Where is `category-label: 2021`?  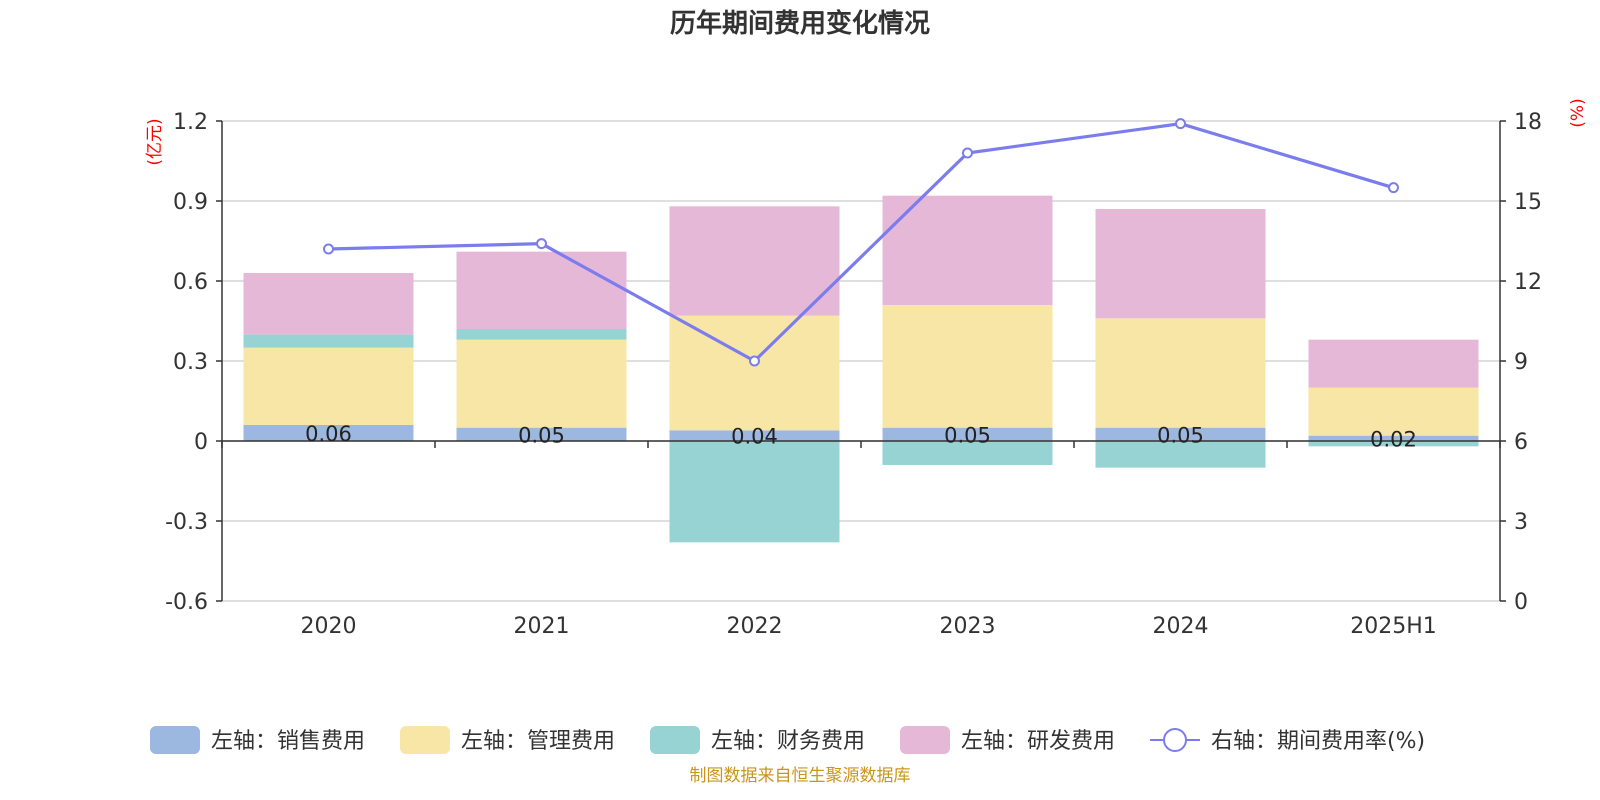
category-label: 2021 is located at coordinates (542, 626).